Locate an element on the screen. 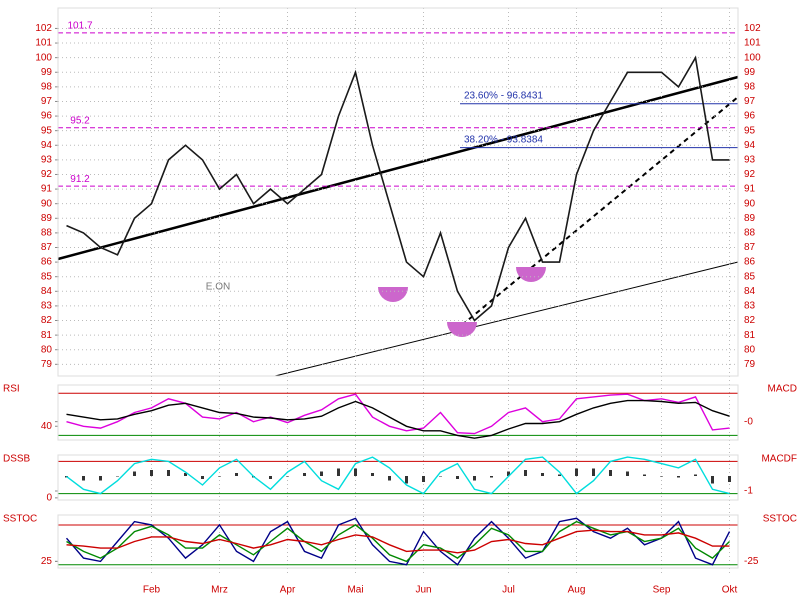 The width and height of the screenshot is (800, 600). y2-tick-label: 98 is located at coordinates (750, 86).